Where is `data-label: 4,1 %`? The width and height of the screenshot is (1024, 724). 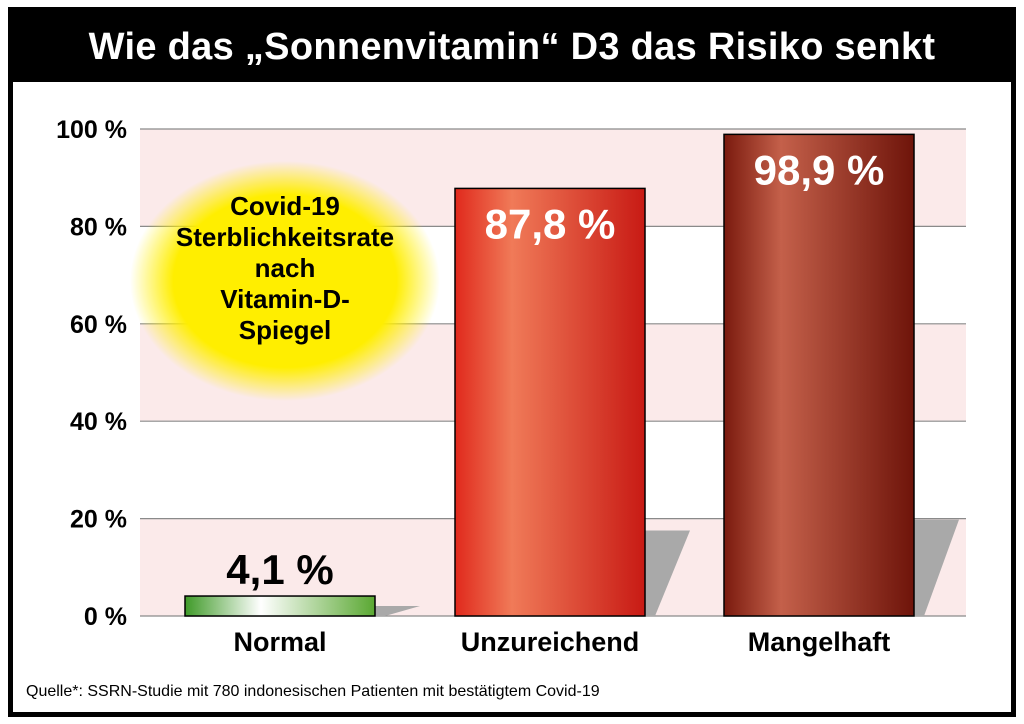
data-label: 4,1 % is located at coordinates (279, 569).